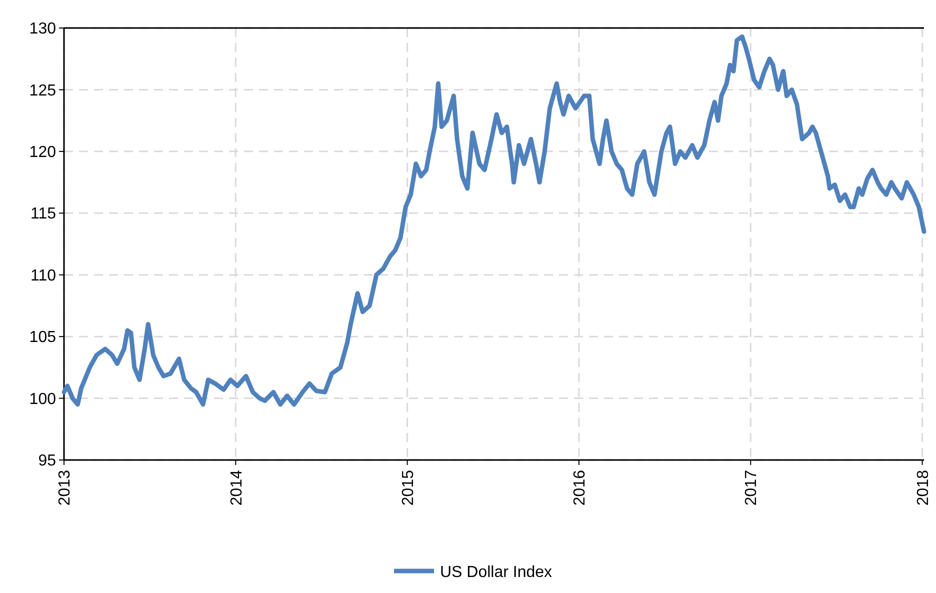 Image resolution: width=936 pixels, height=593 pixels. I want to click on y-tick-label: 120, so click(42, 153).